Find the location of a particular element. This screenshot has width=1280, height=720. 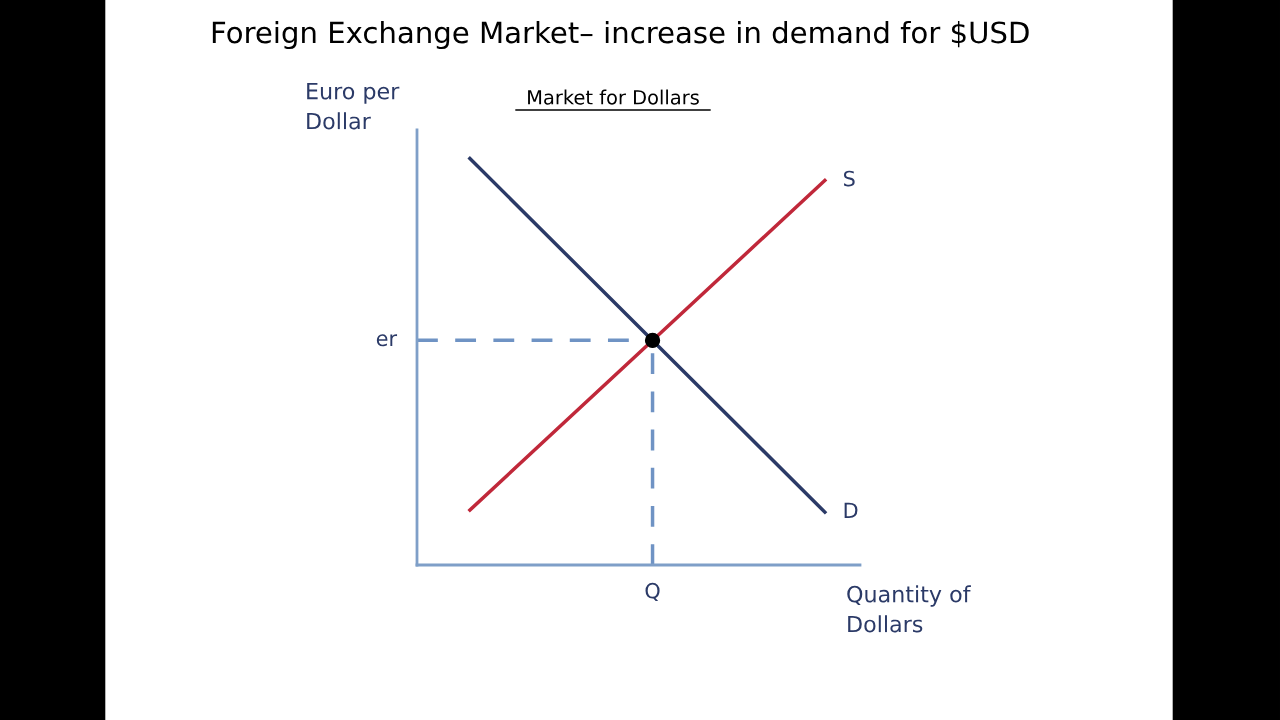

series-label: S is located at coordinates (849, 178).